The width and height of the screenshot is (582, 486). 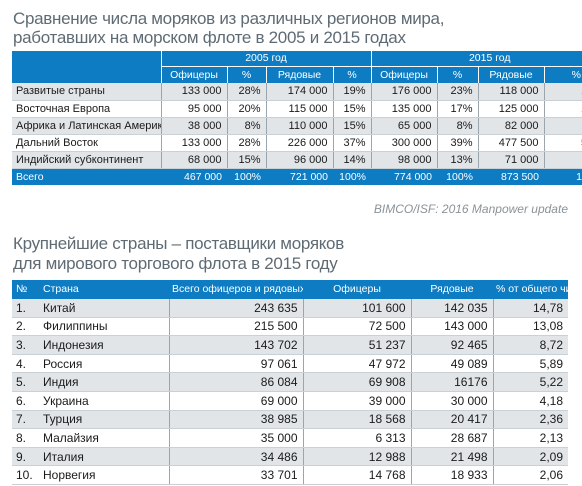 What do you see at coordinates (178, 243) in the screenshot?
I see `table2-title-line1: Крупнейшие страны – поставщики моряков` at bounding box center [178, 243].